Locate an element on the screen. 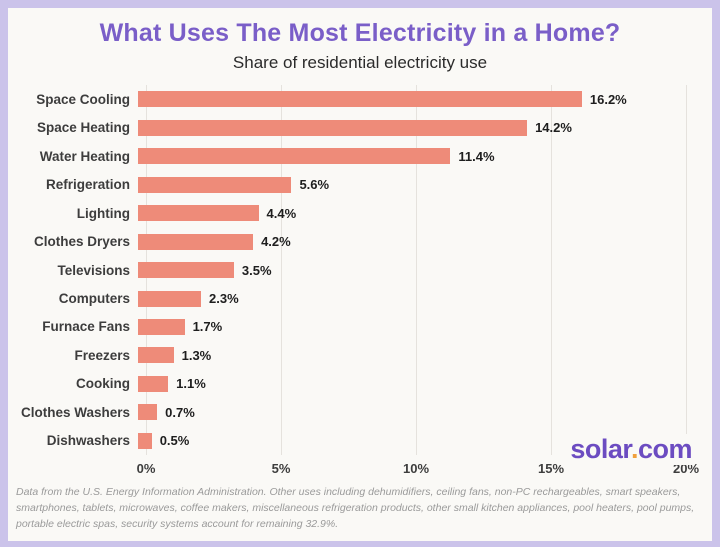 This screenshot has width=720, height=547. solar-com-logo: solar.com is located at coordinates (626, 449).